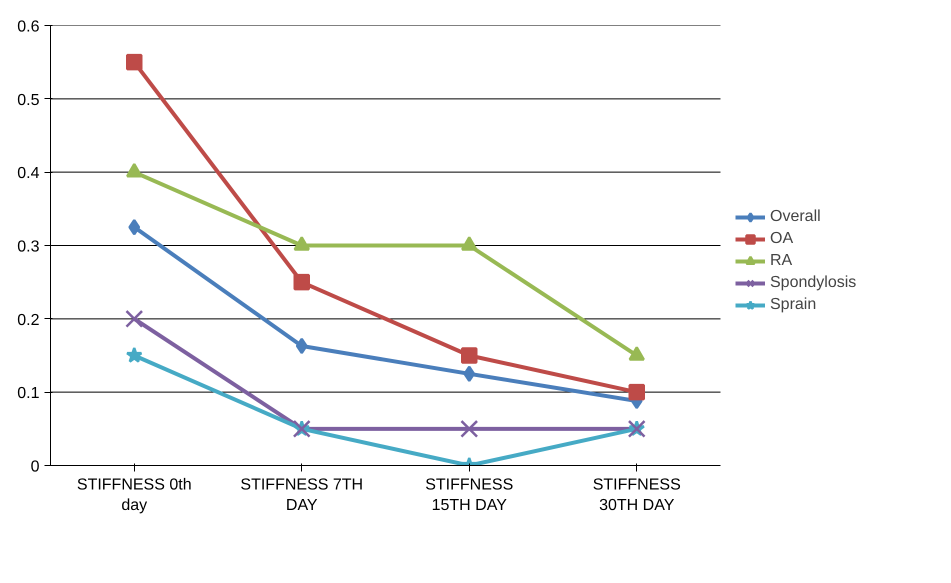 The width and height of the screenshot is (951, 583). What do you see at coordinates (795, 217) in the screenshot?
I see `legend-label: Overall` at bounding box center [795, 217].